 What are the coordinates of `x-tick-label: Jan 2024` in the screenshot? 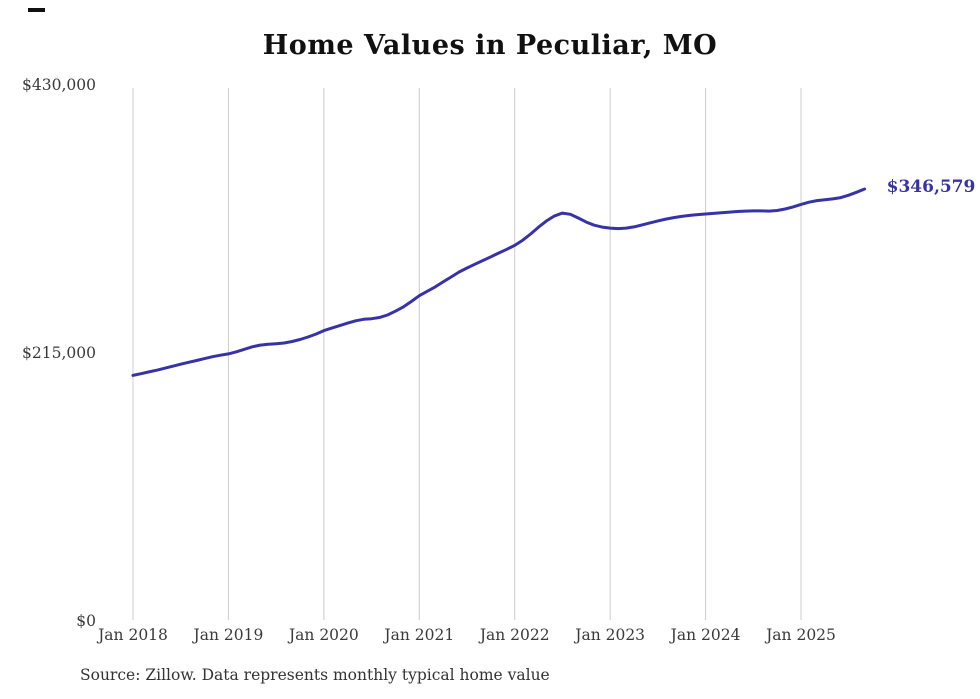 It's located at (705, 635).